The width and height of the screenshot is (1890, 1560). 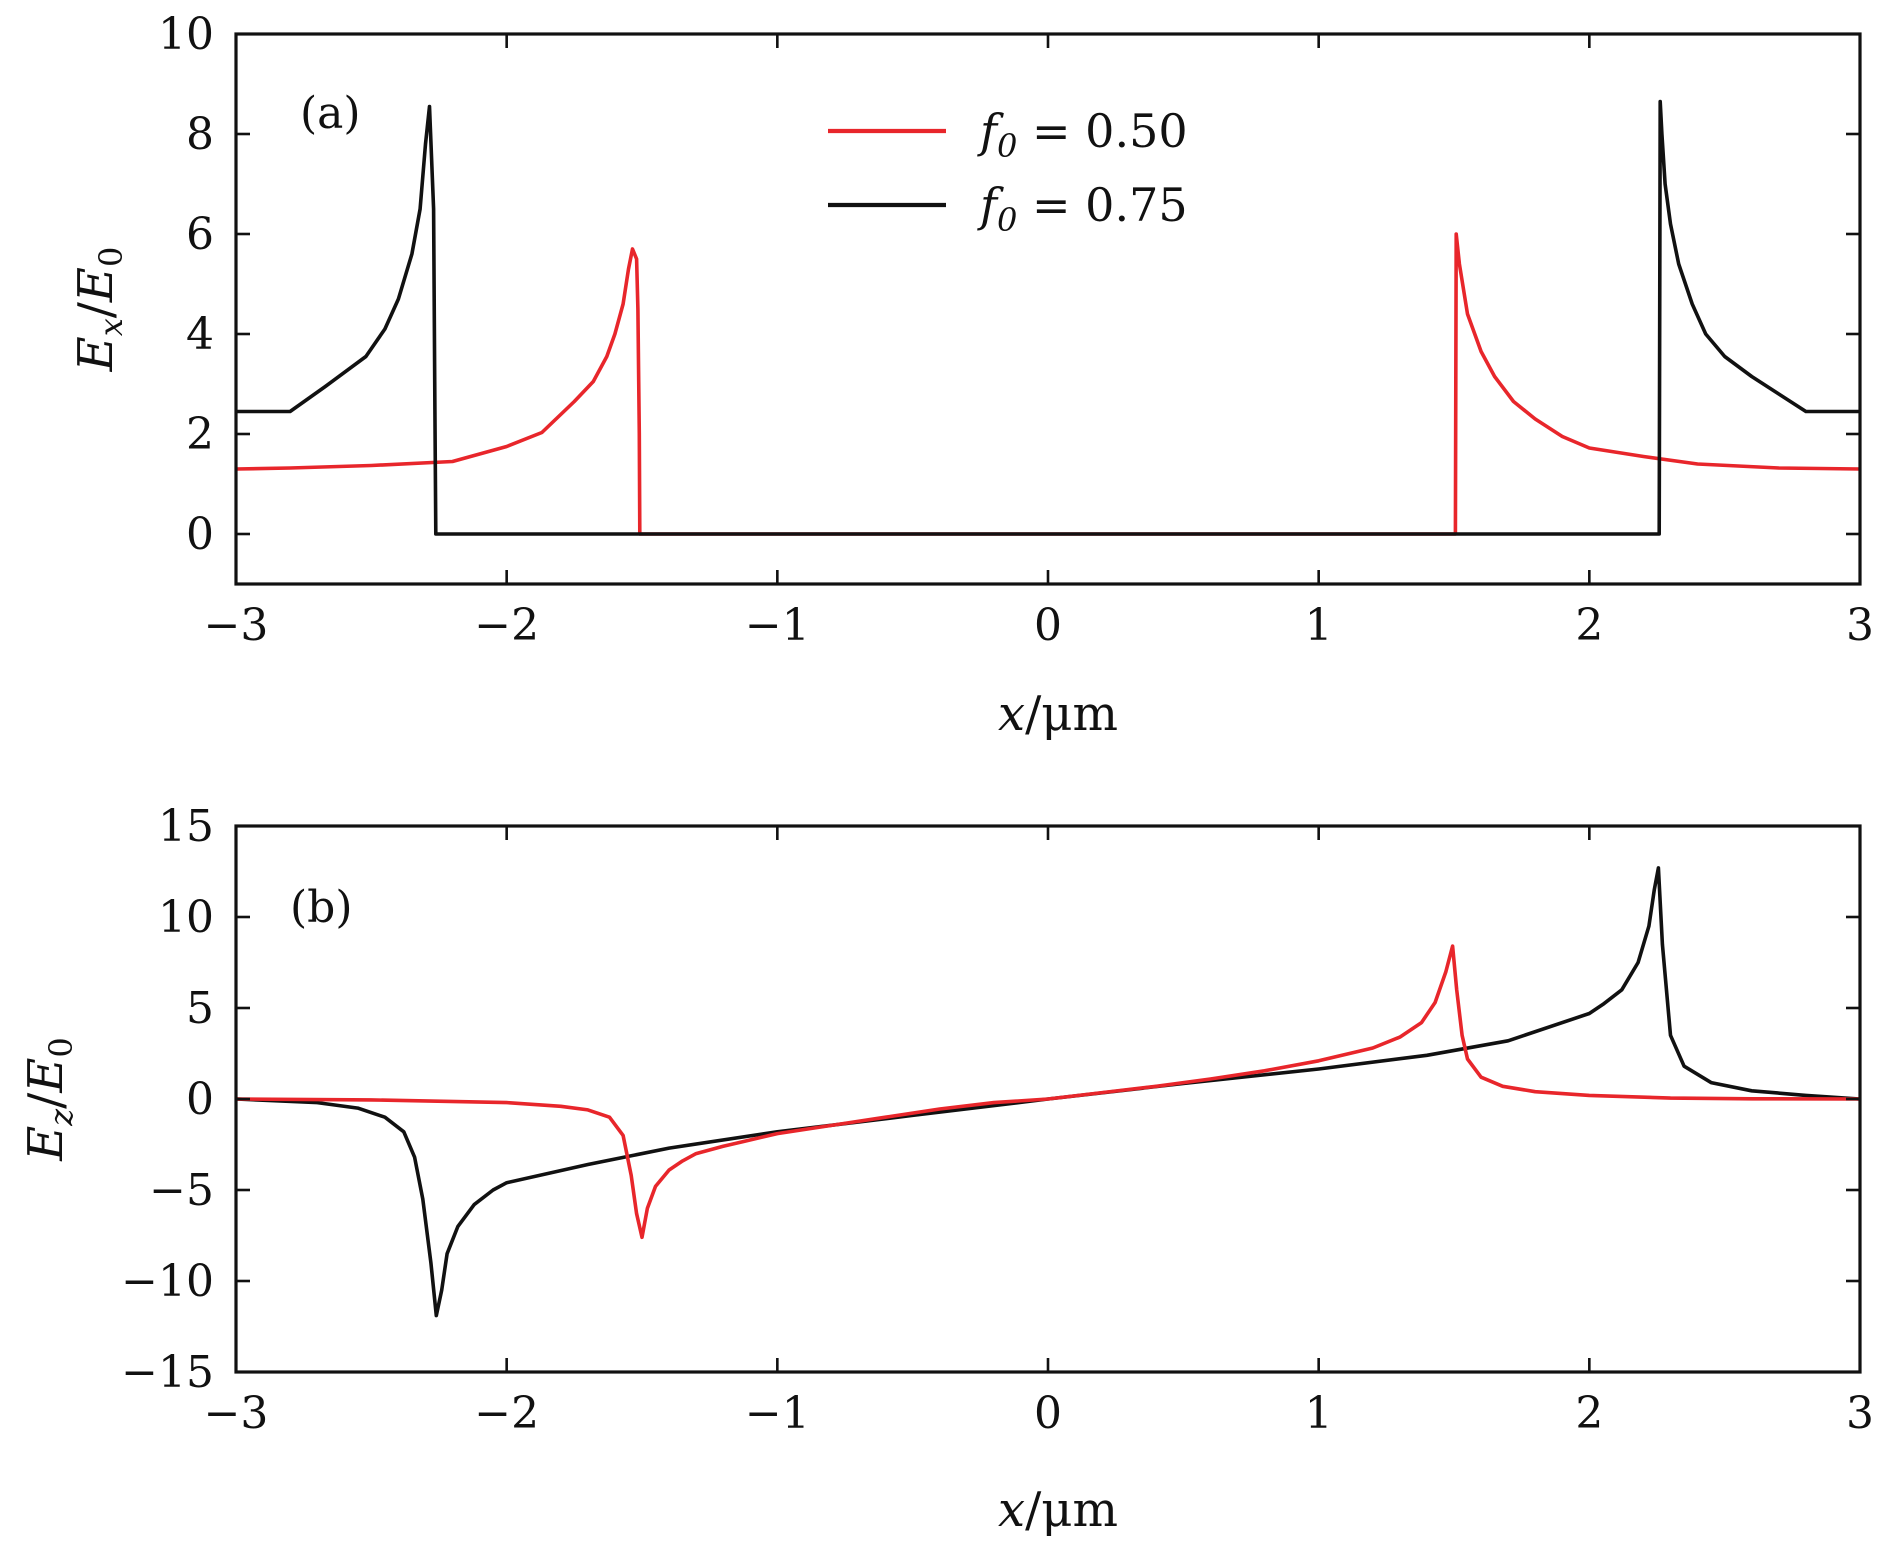 What do you see at coordinates (506, 1413) in the screenshot?
I see `x-tick-label-b: −2` at bounding box center [506, 1413].